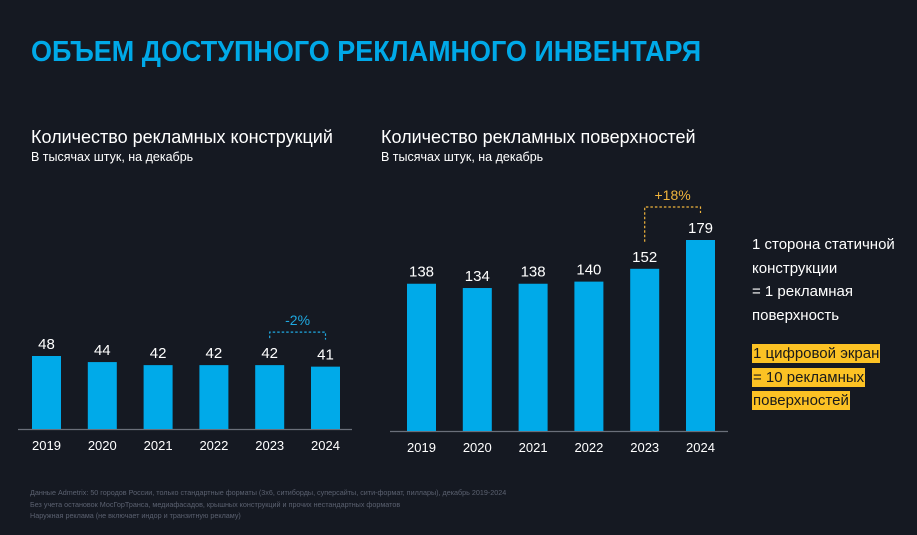 The width and height of the screenshot is (917, 535). I want to click on highlight-line: = 10 рекламных, so click(809, 377).